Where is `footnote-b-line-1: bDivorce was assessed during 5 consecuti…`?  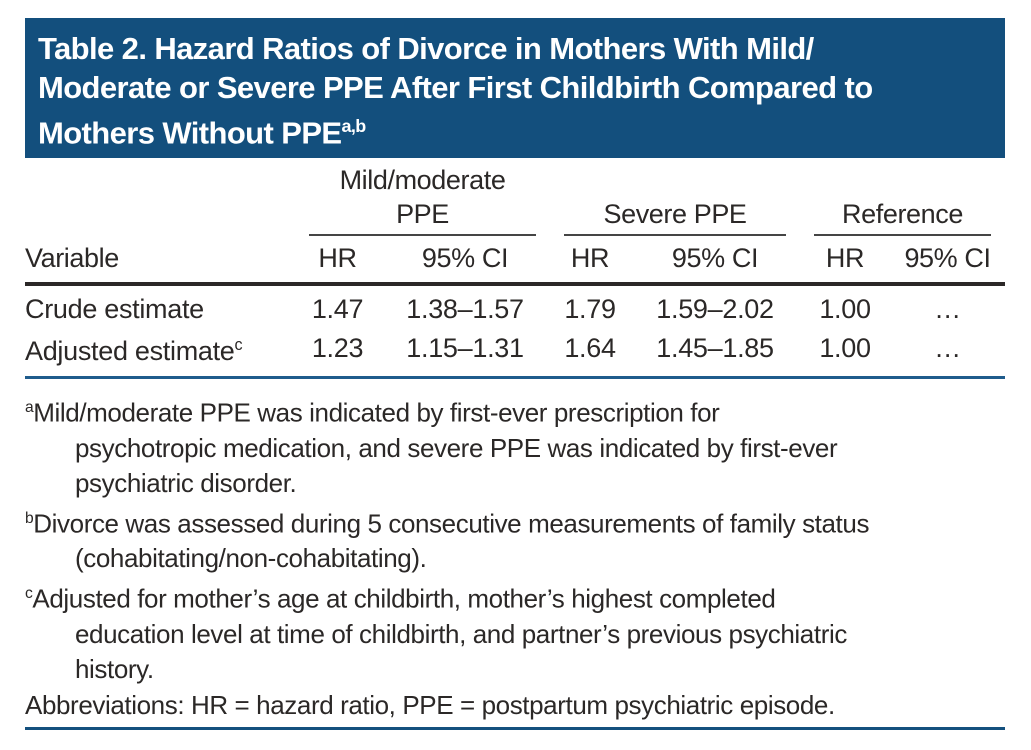 footnote-b-line-1: bDivorce was assessed during 5 consecuti… is located at coordinates (515, 521).